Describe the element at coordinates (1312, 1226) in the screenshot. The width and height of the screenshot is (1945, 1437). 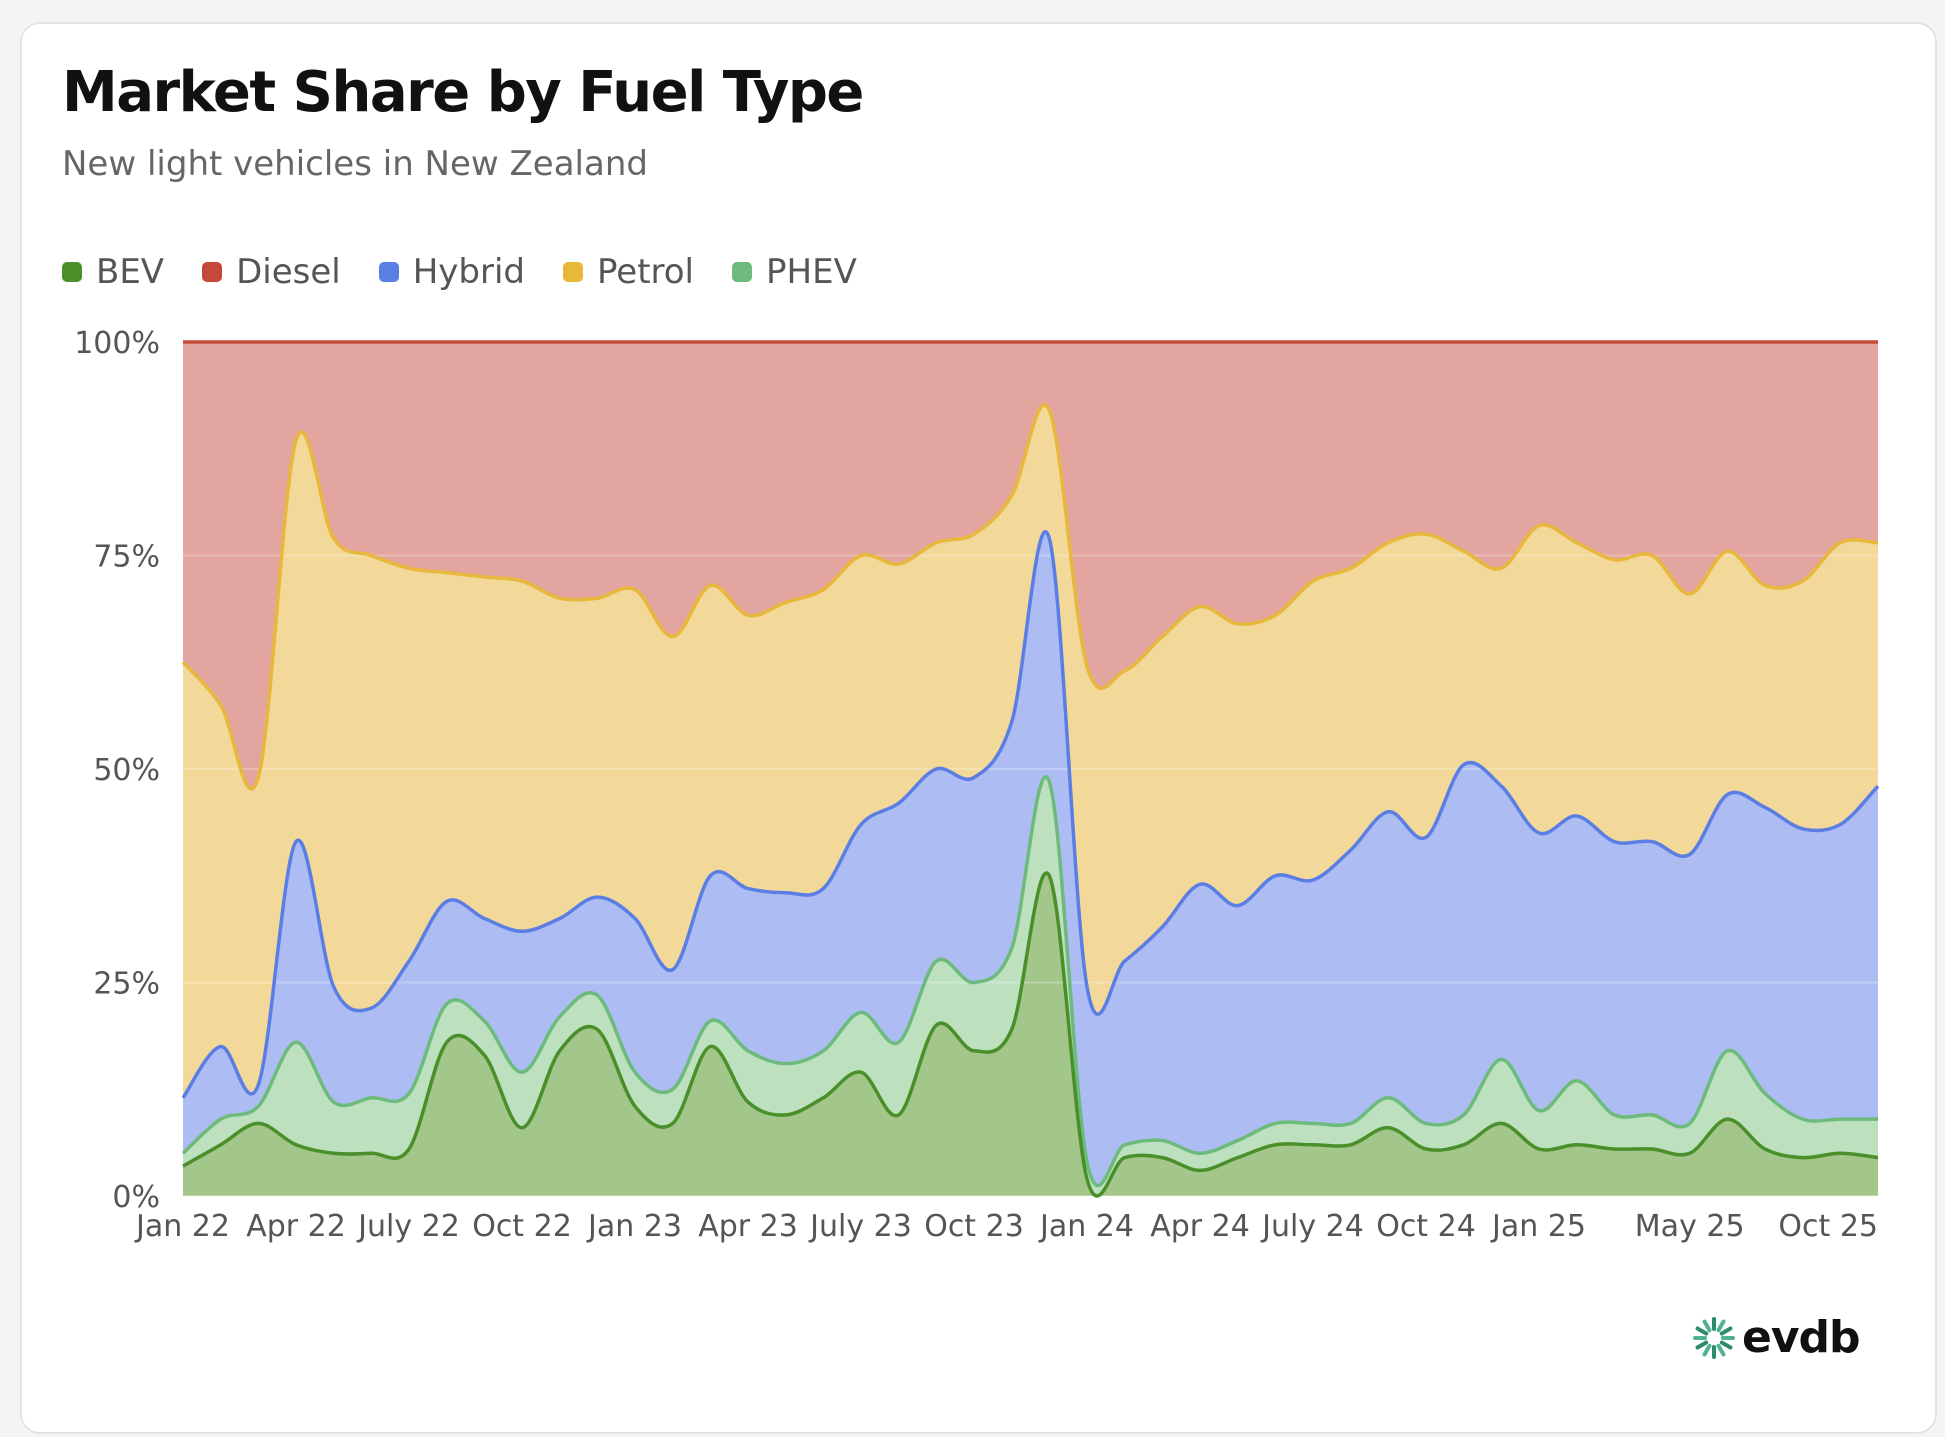
I see `x-tick-label: July 24` at that location.